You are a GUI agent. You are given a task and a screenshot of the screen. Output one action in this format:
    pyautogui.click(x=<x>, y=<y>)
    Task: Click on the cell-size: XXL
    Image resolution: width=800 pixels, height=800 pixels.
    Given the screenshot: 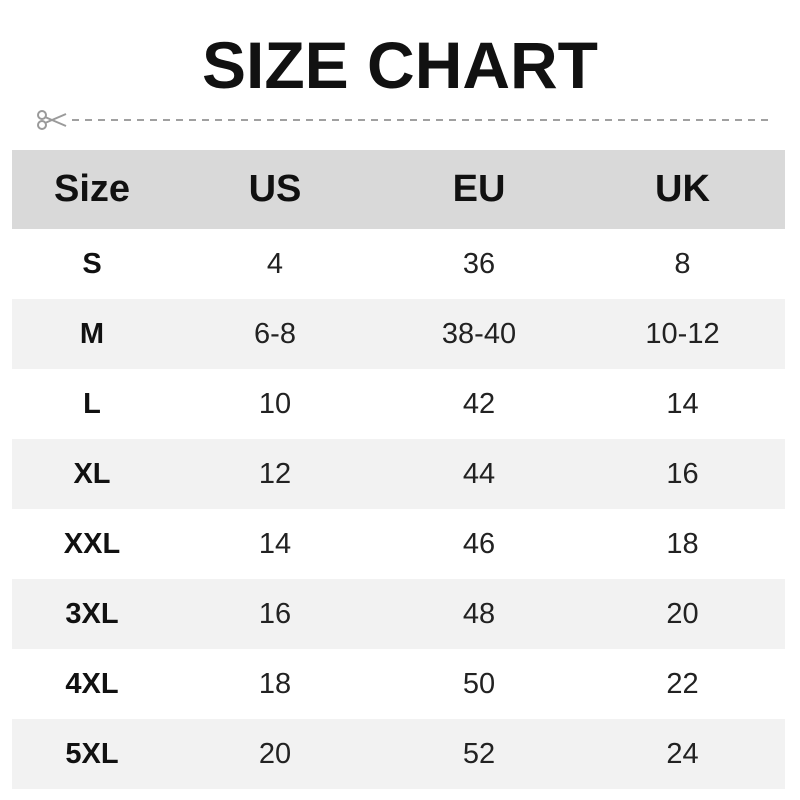 What is the action you would take?
    pyautogui.click(x=92, y=543)
    